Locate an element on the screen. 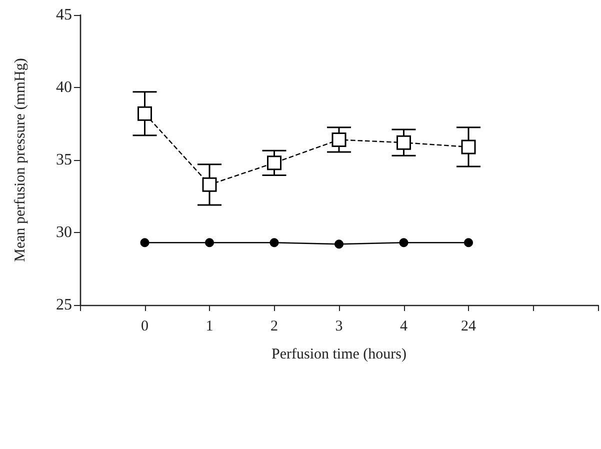 This screenshot has height=449, width=601. x-axis-title: Perfusion time (hours) is located at coordinates (339, 354).